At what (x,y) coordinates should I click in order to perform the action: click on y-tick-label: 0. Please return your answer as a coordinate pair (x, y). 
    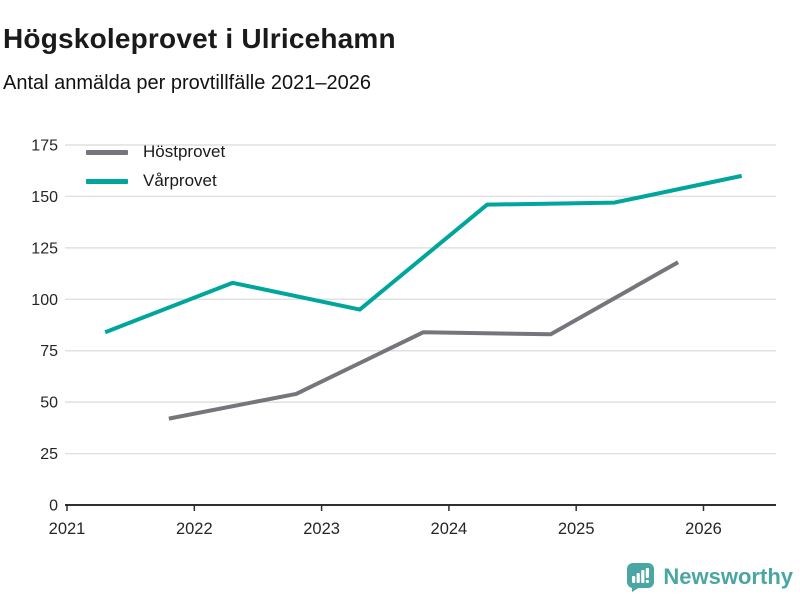
    Looking at the image, I should click on (53, 506).